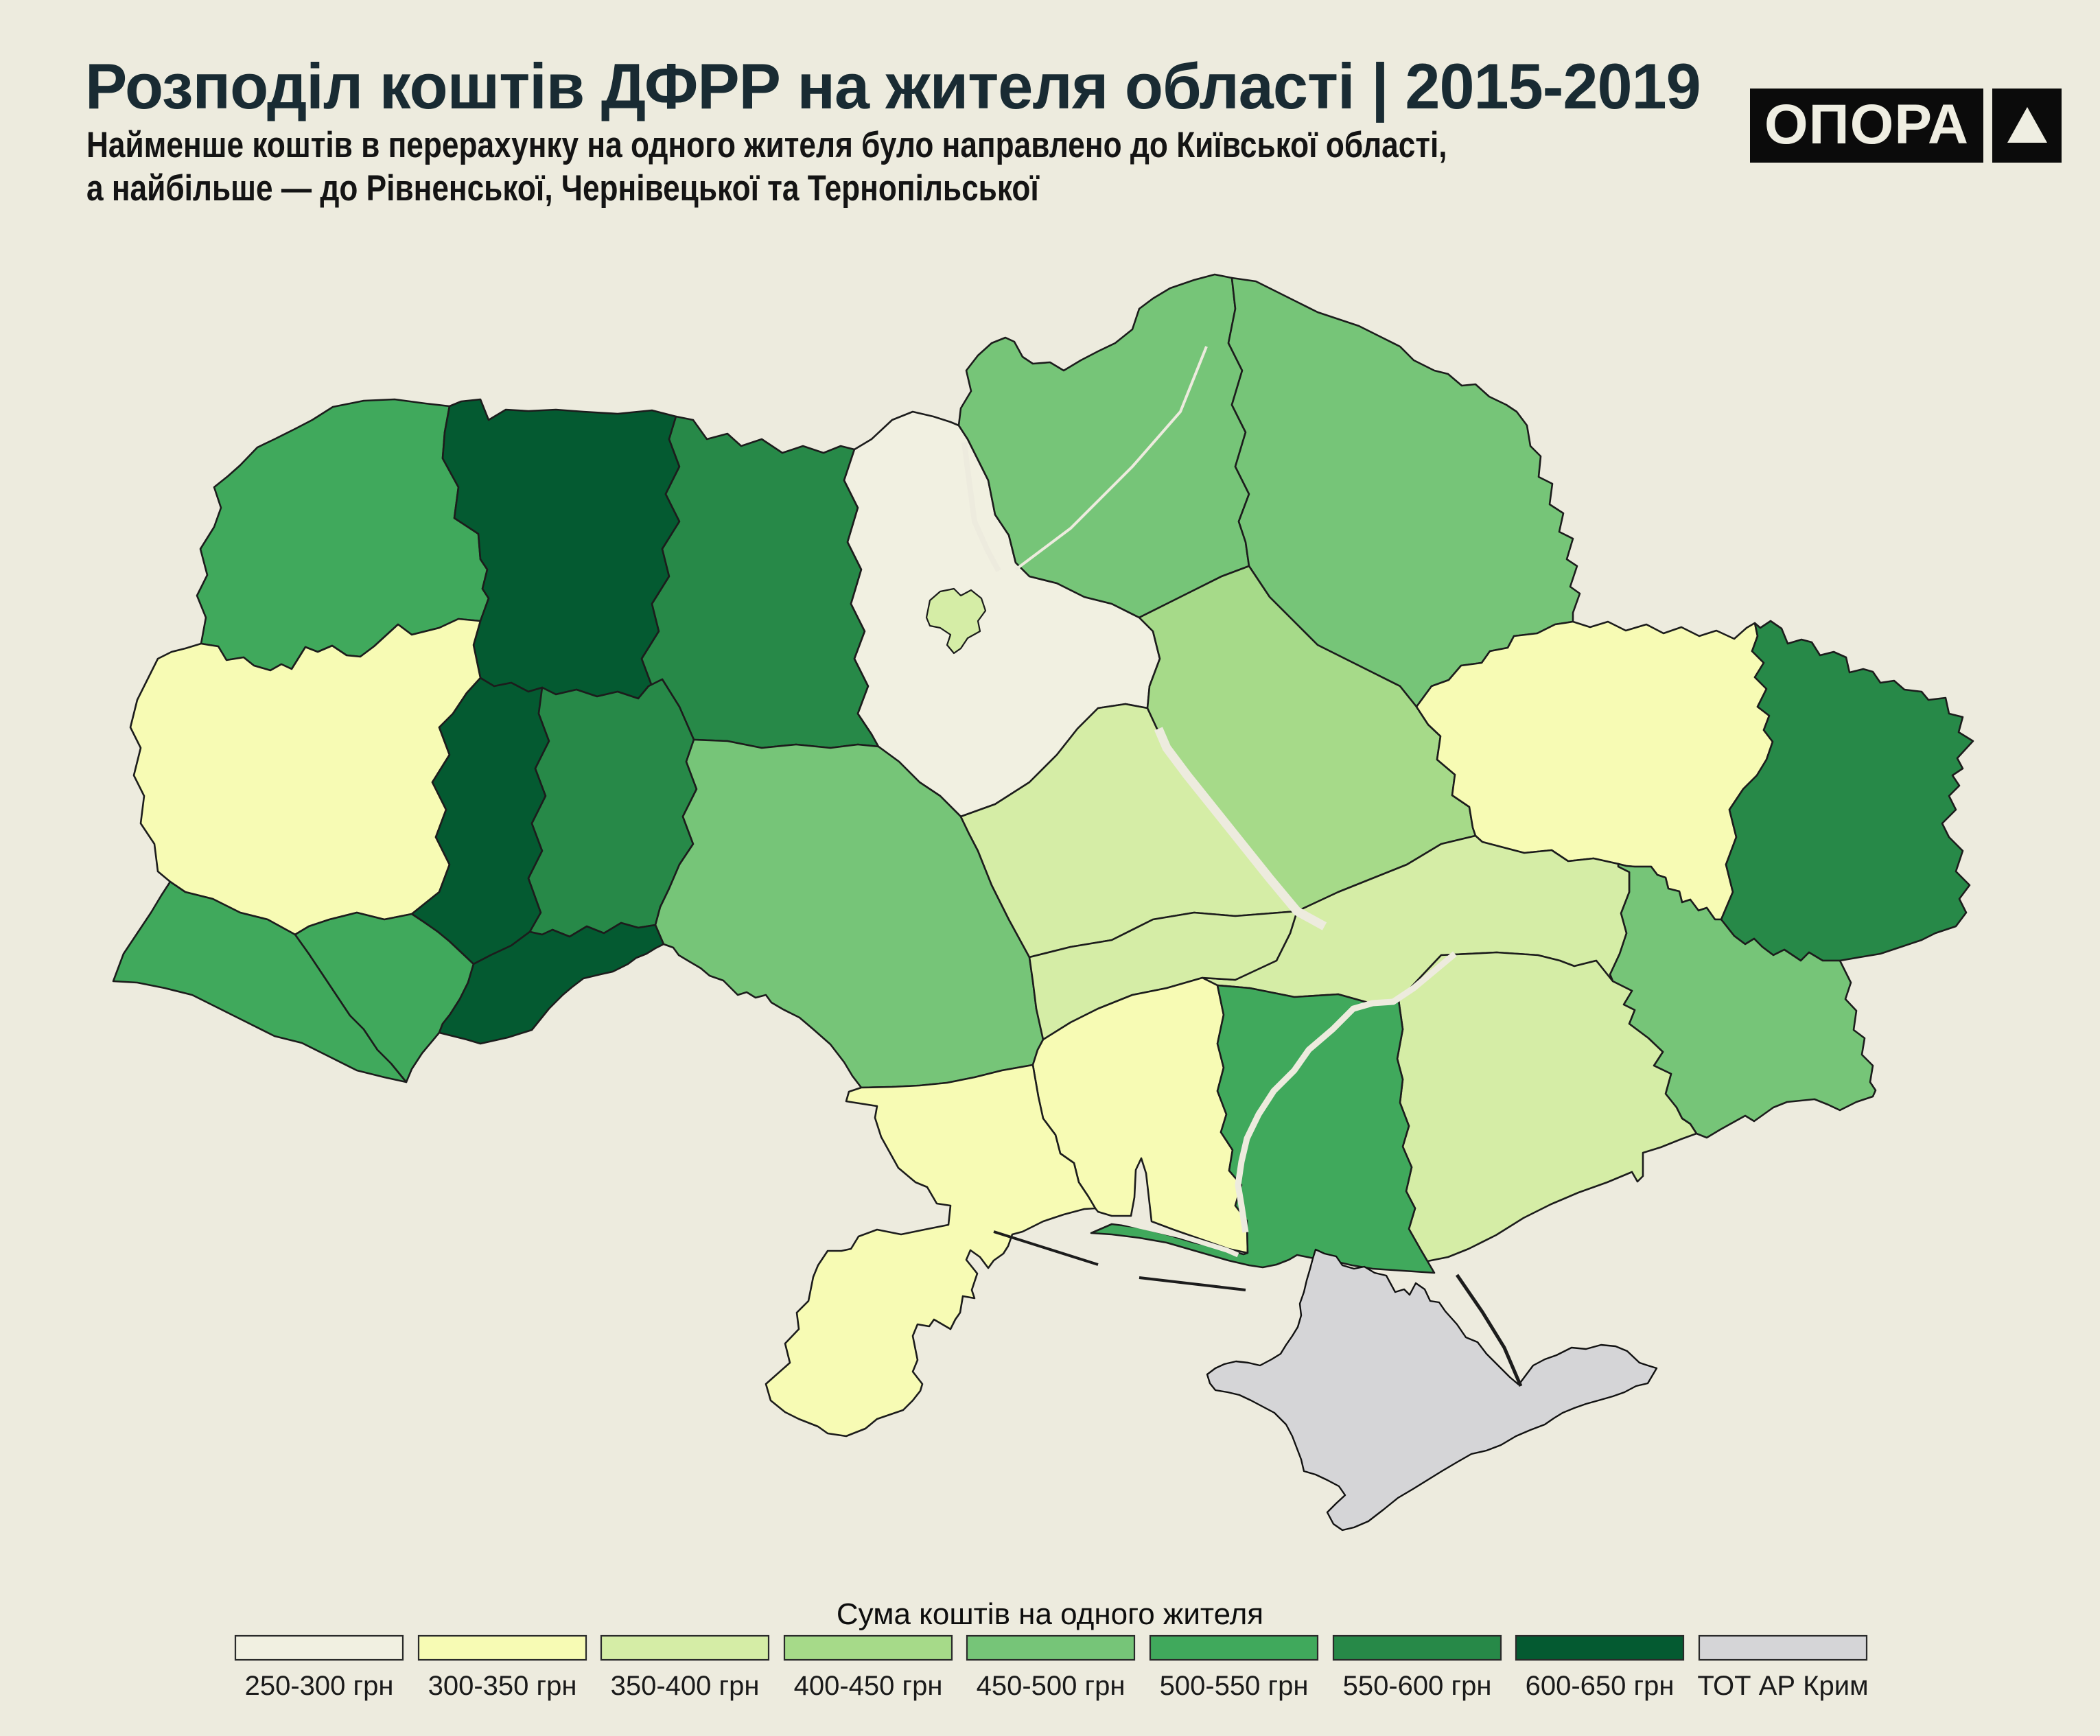 The height and width of the screenshot is (1736, 2100). I want to click on svg-text: 450-500 грн, so click(1051, 1686).